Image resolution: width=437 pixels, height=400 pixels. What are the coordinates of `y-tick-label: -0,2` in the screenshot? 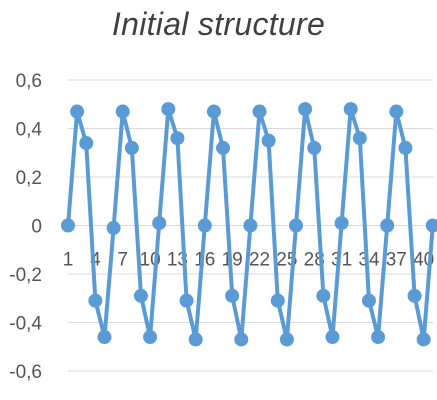 It's located at (25, 275).